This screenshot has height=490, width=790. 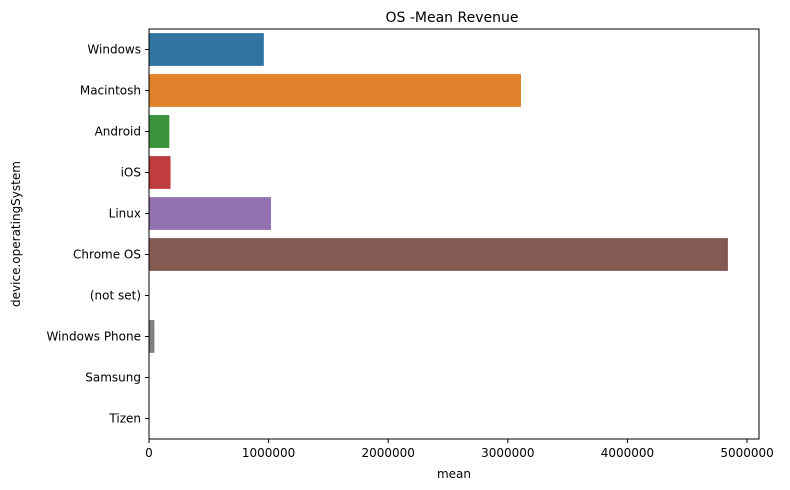 I want to click on x-tick-label: 5000000, so click(x=746, y=453).